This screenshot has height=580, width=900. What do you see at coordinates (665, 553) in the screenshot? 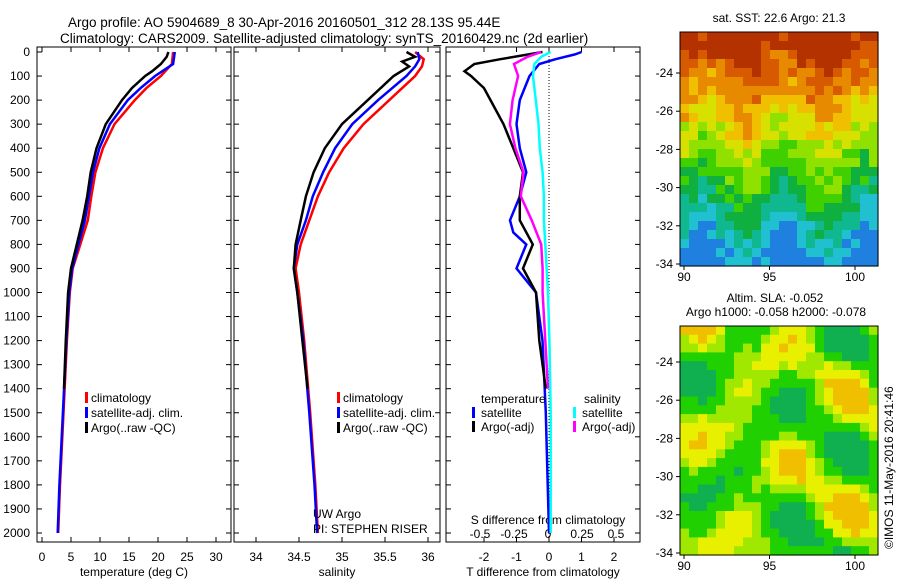
I see `sla-map-ytick-label: -34` at bounding box center [665, 553].